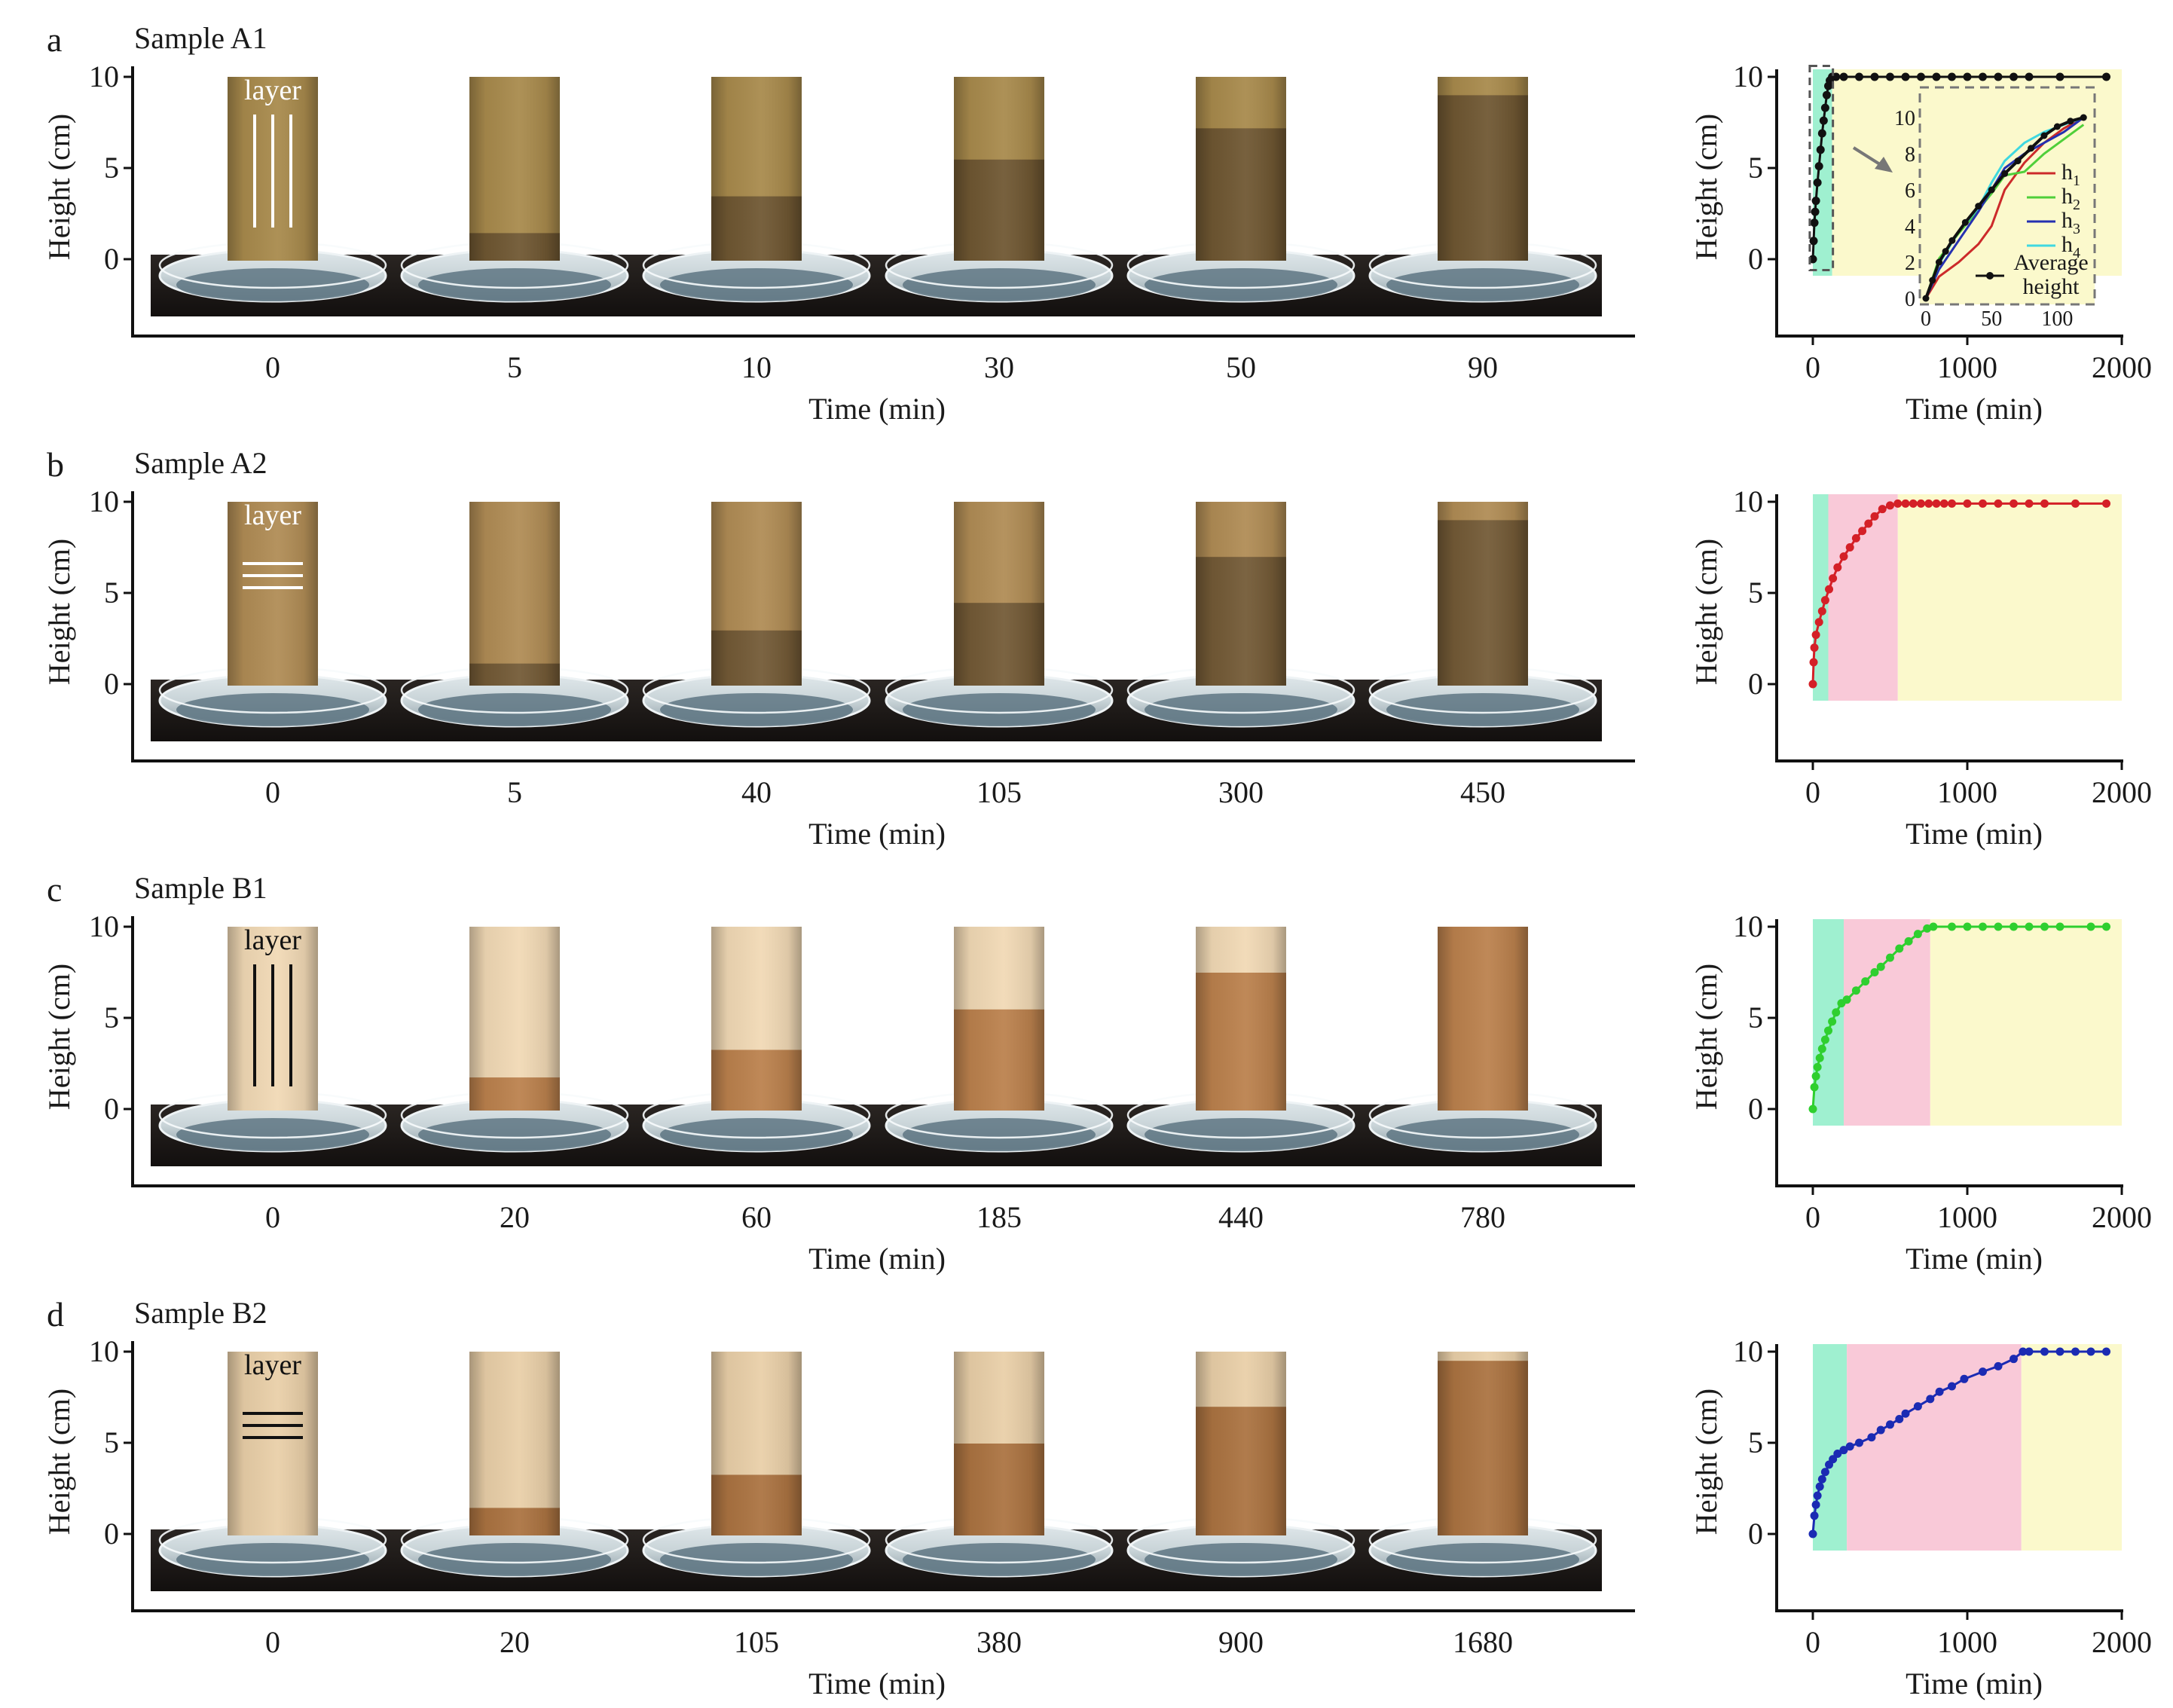  What do you see at coordinates (54, 39) in the screenshot?
I see `panel-letter: a` at bounding box center [54, 39].